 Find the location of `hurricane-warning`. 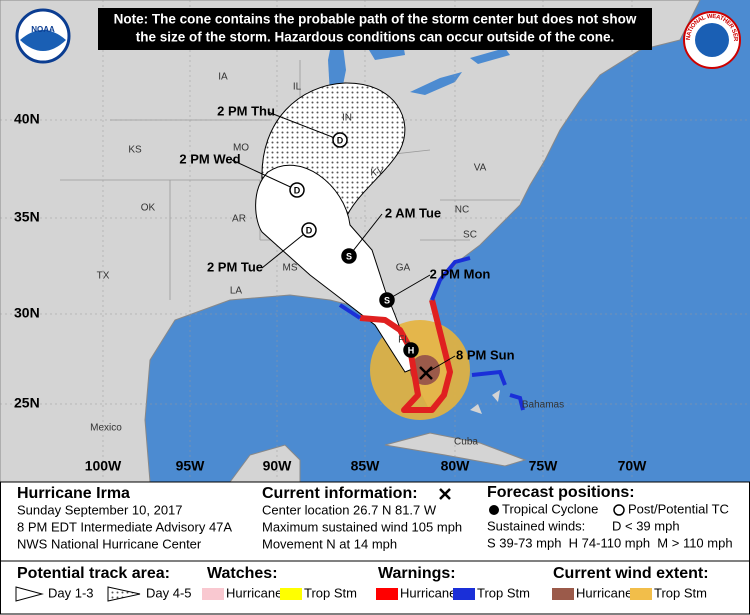

hurricane-warning is located at coordinates (406, 356).